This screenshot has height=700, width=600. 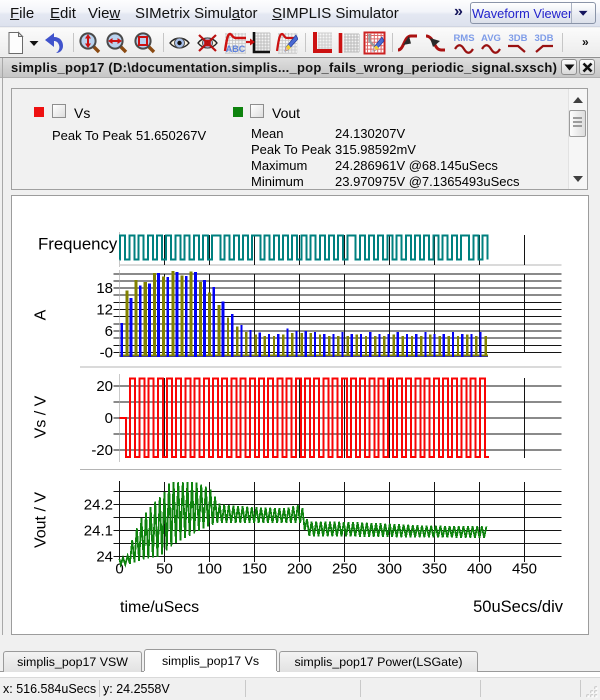 What do you see at coordinates (491, 38) in the screenshot?
I see `svg-text: AVG` at bounding box center [491, 38].